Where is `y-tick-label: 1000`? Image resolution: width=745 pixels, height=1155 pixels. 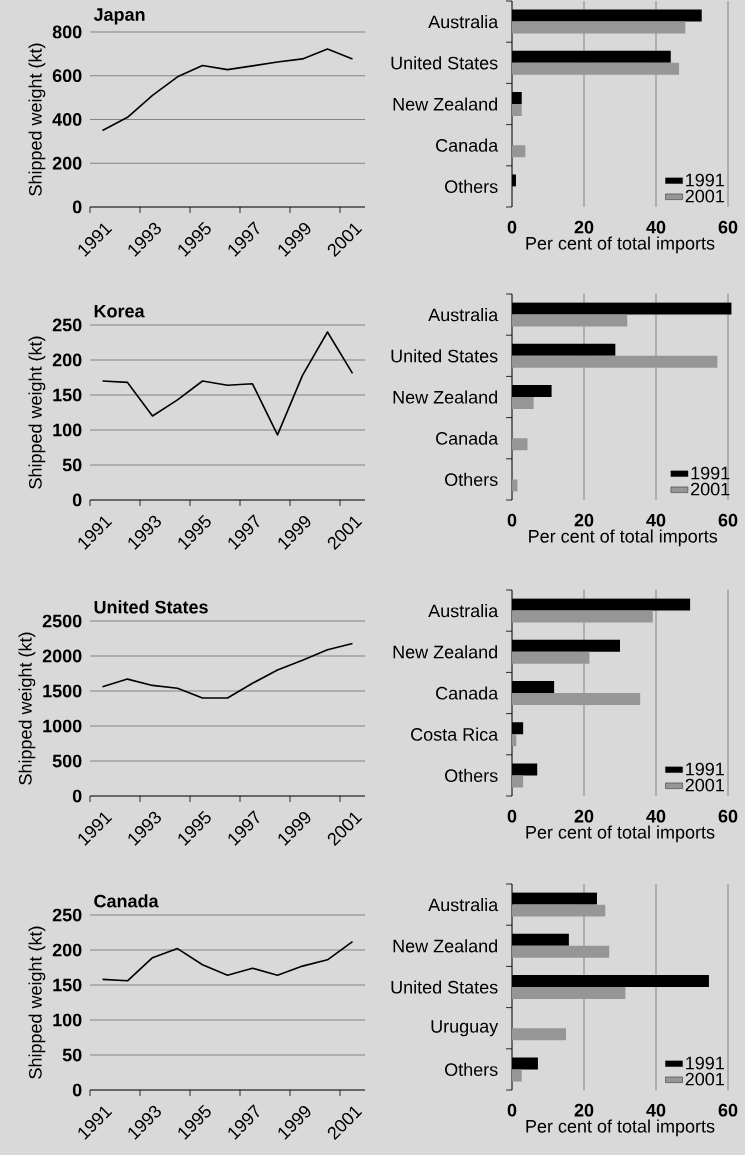
y-tick-label: 1000 is located at coordinates (62, 726).